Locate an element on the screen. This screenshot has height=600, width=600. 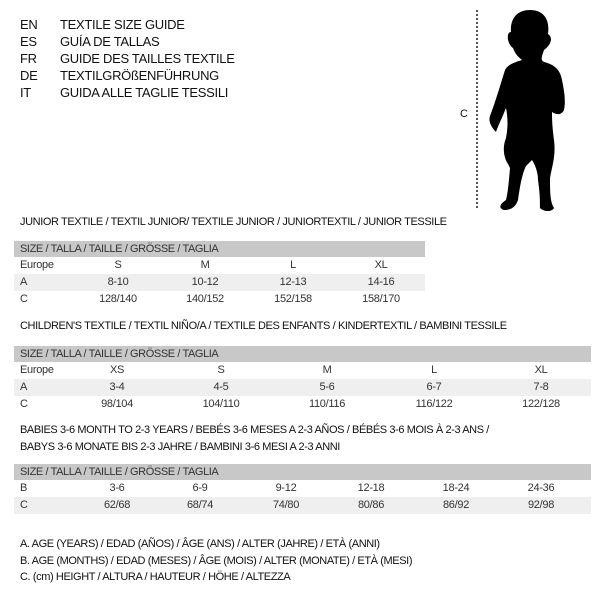
table-cell: 6-7 is located at coordinates (434, 387).